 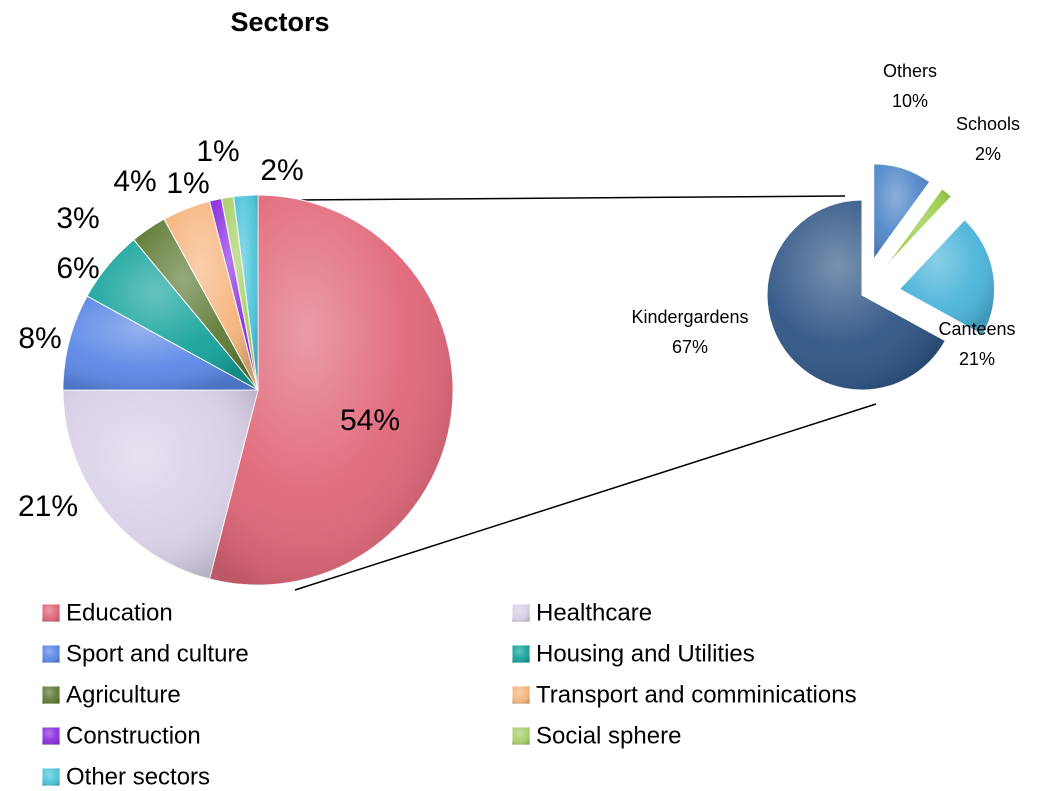 I want to click on slice-category-label: Others, so click(x=910, y=71).